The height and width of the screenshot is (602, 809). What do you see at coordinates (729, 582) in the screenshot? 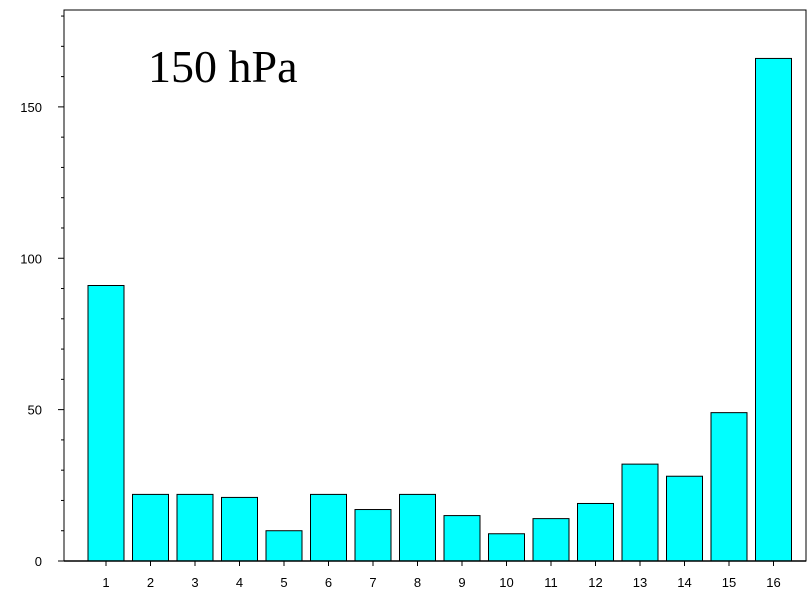
I see `x-tick-label: 15` at bounding box center [729, 582].